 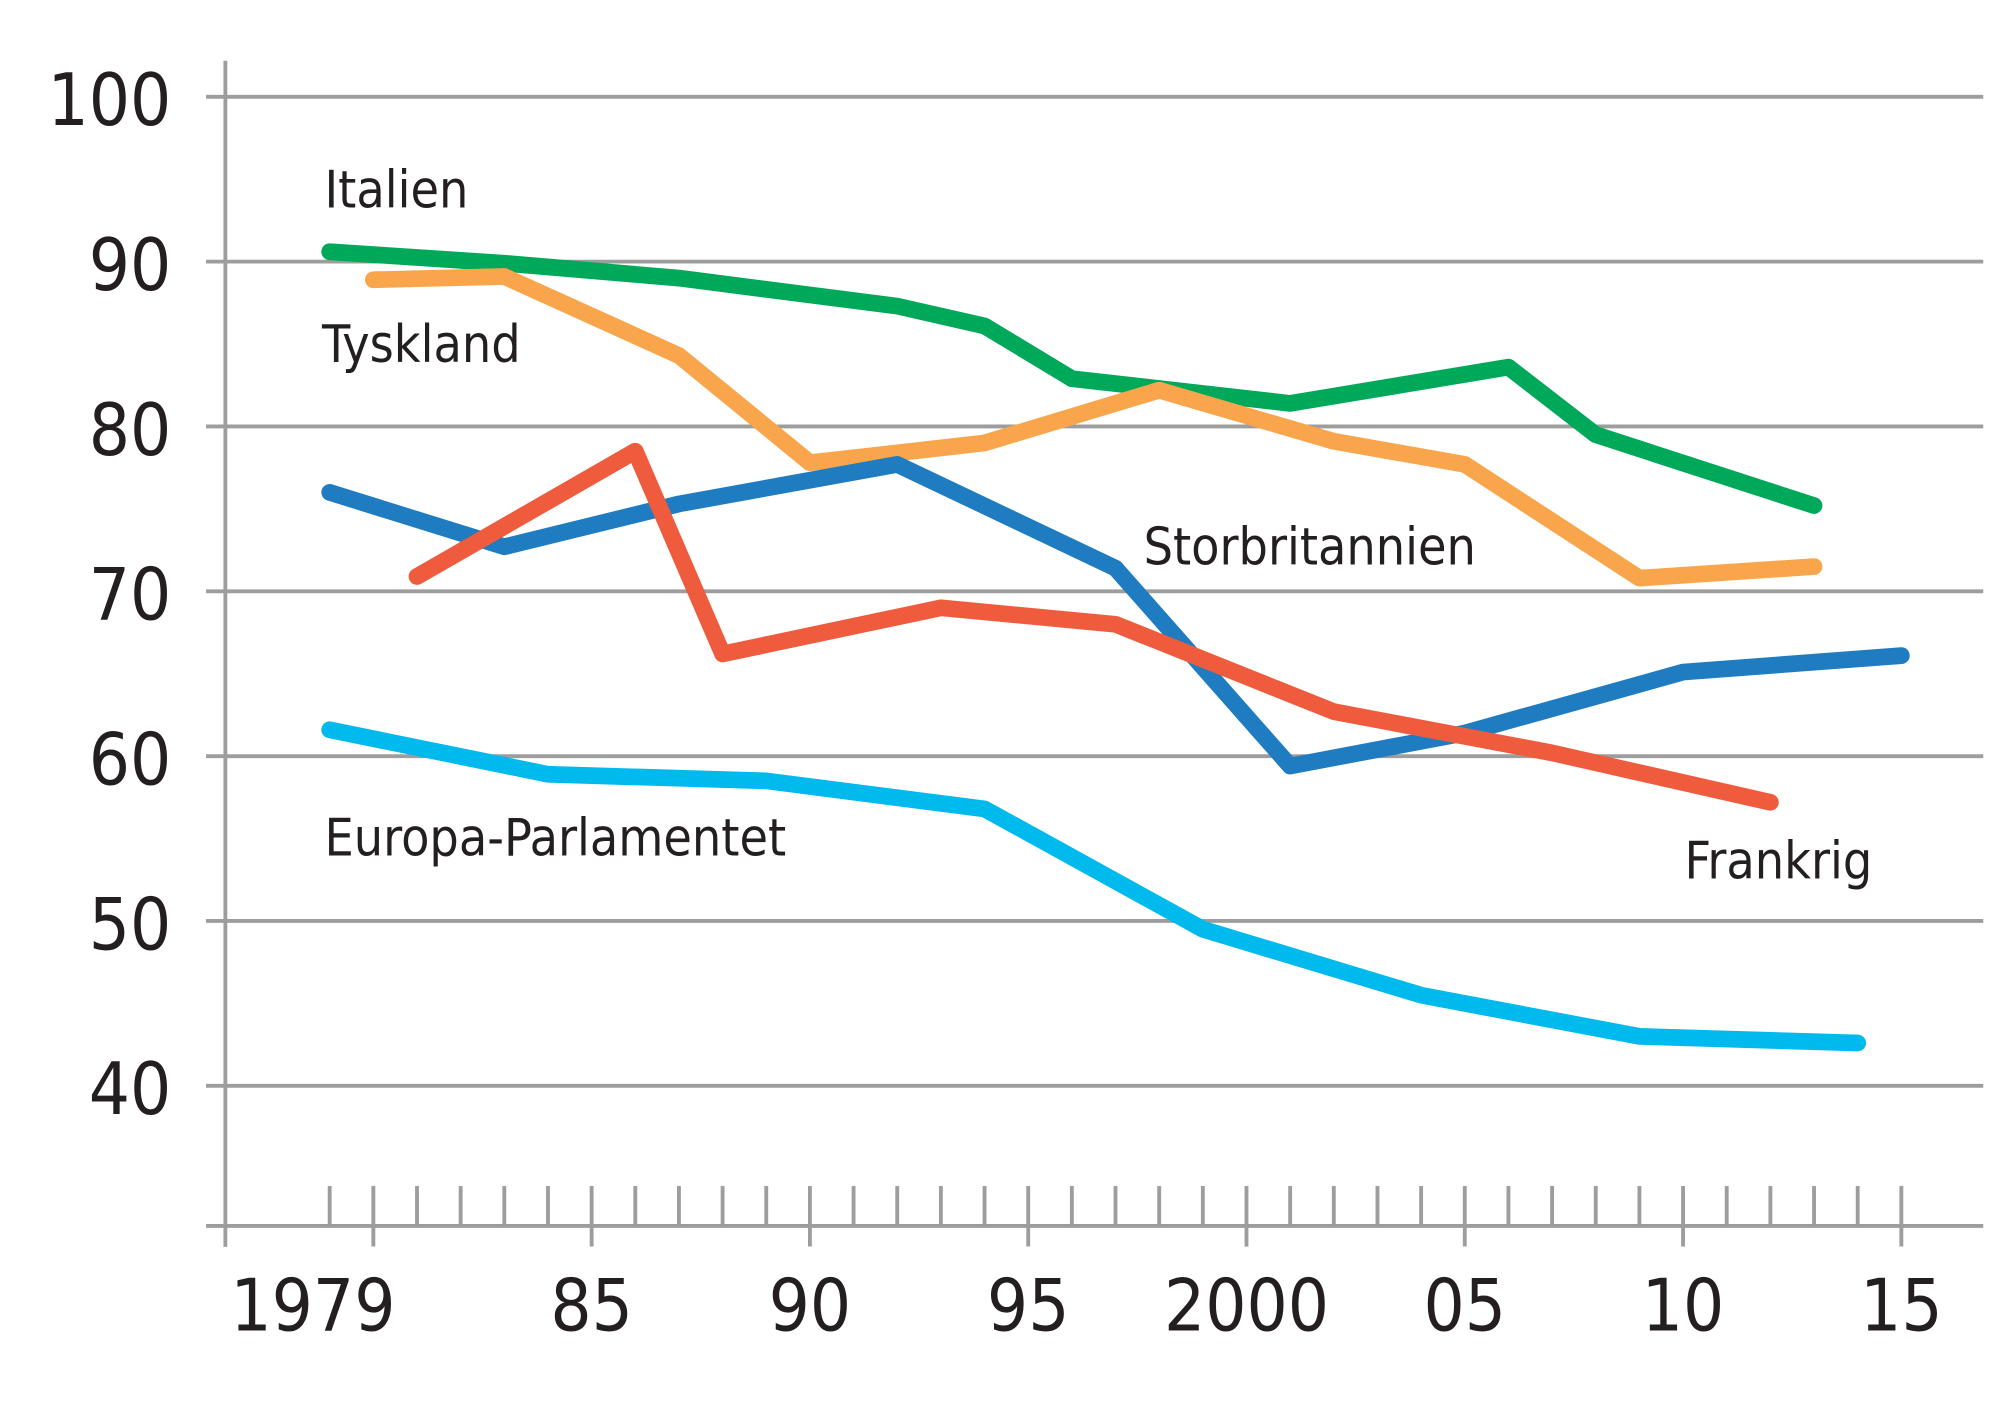 I want to click on y-tick-label: 50, so click(x=130, y=925).